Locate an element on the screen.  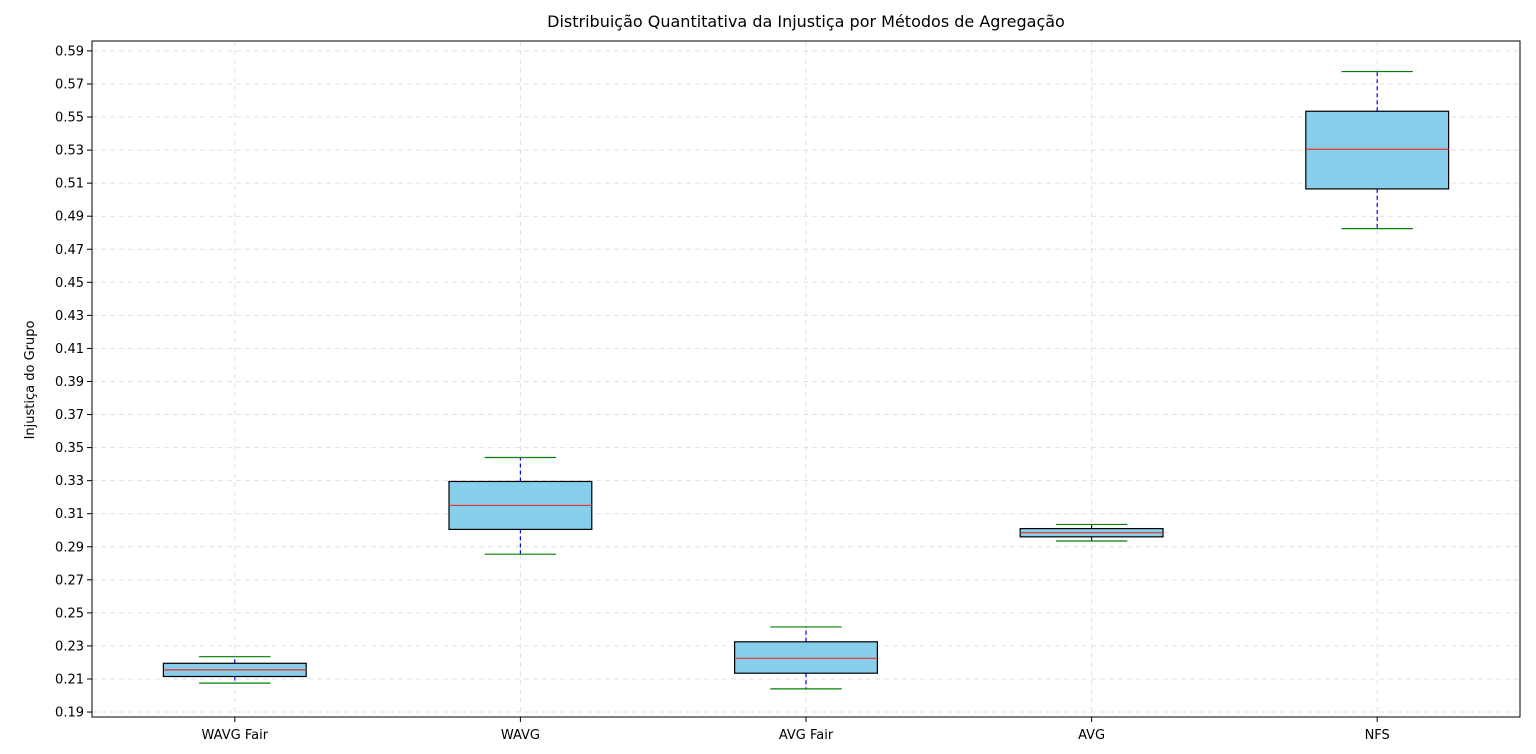
y-tick-label: 0.47 is located at coordinates (69, 250).